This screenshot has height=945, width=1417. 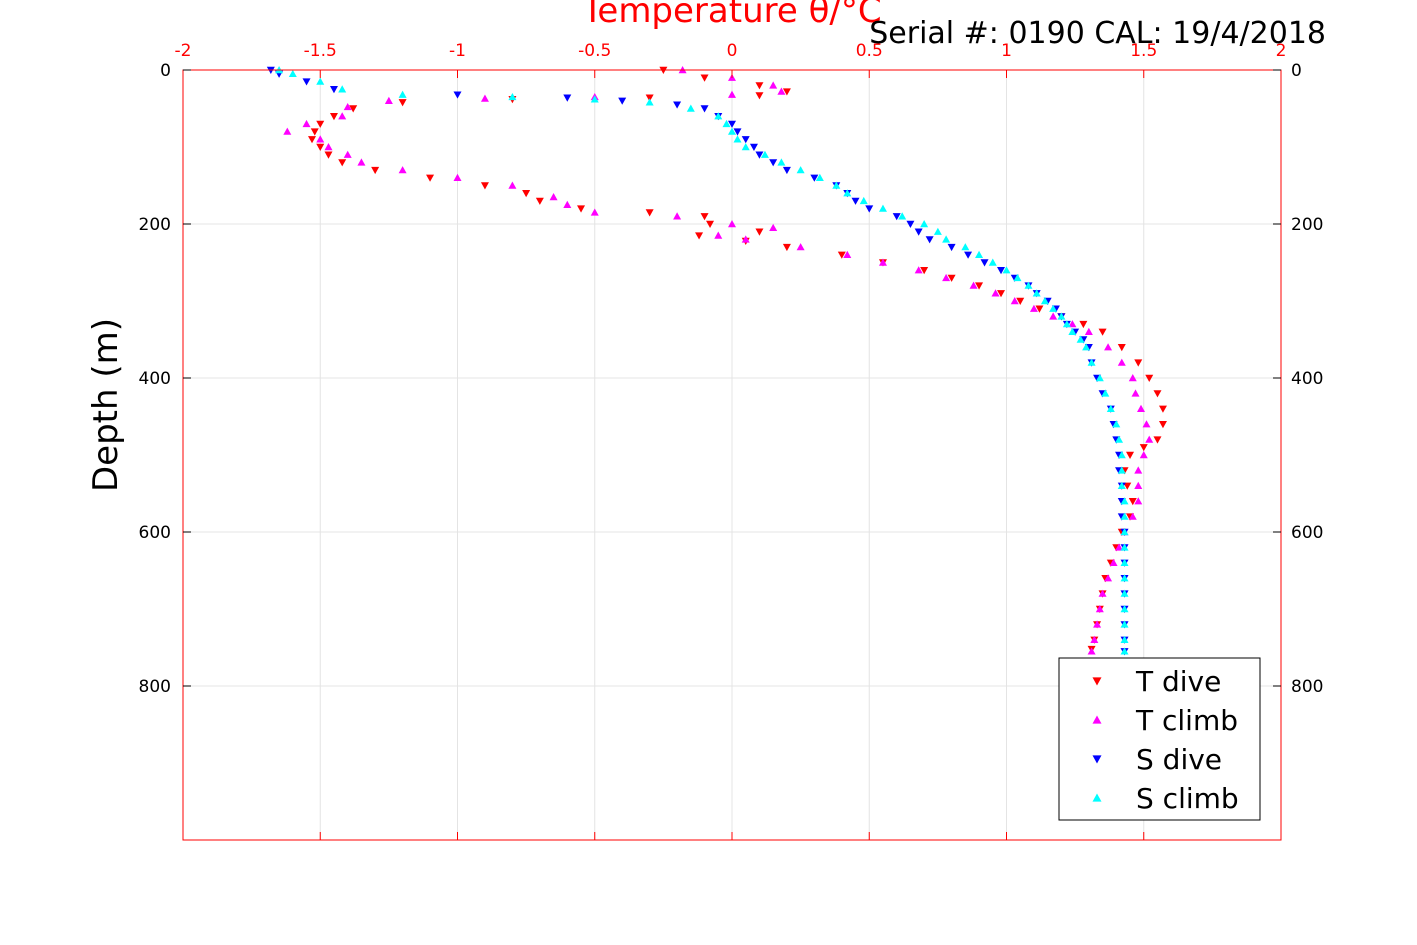 What do you see at coordinates (1097, 719) in the screenshot?
I see `legend-marker` at bounding box center [1097, 719].